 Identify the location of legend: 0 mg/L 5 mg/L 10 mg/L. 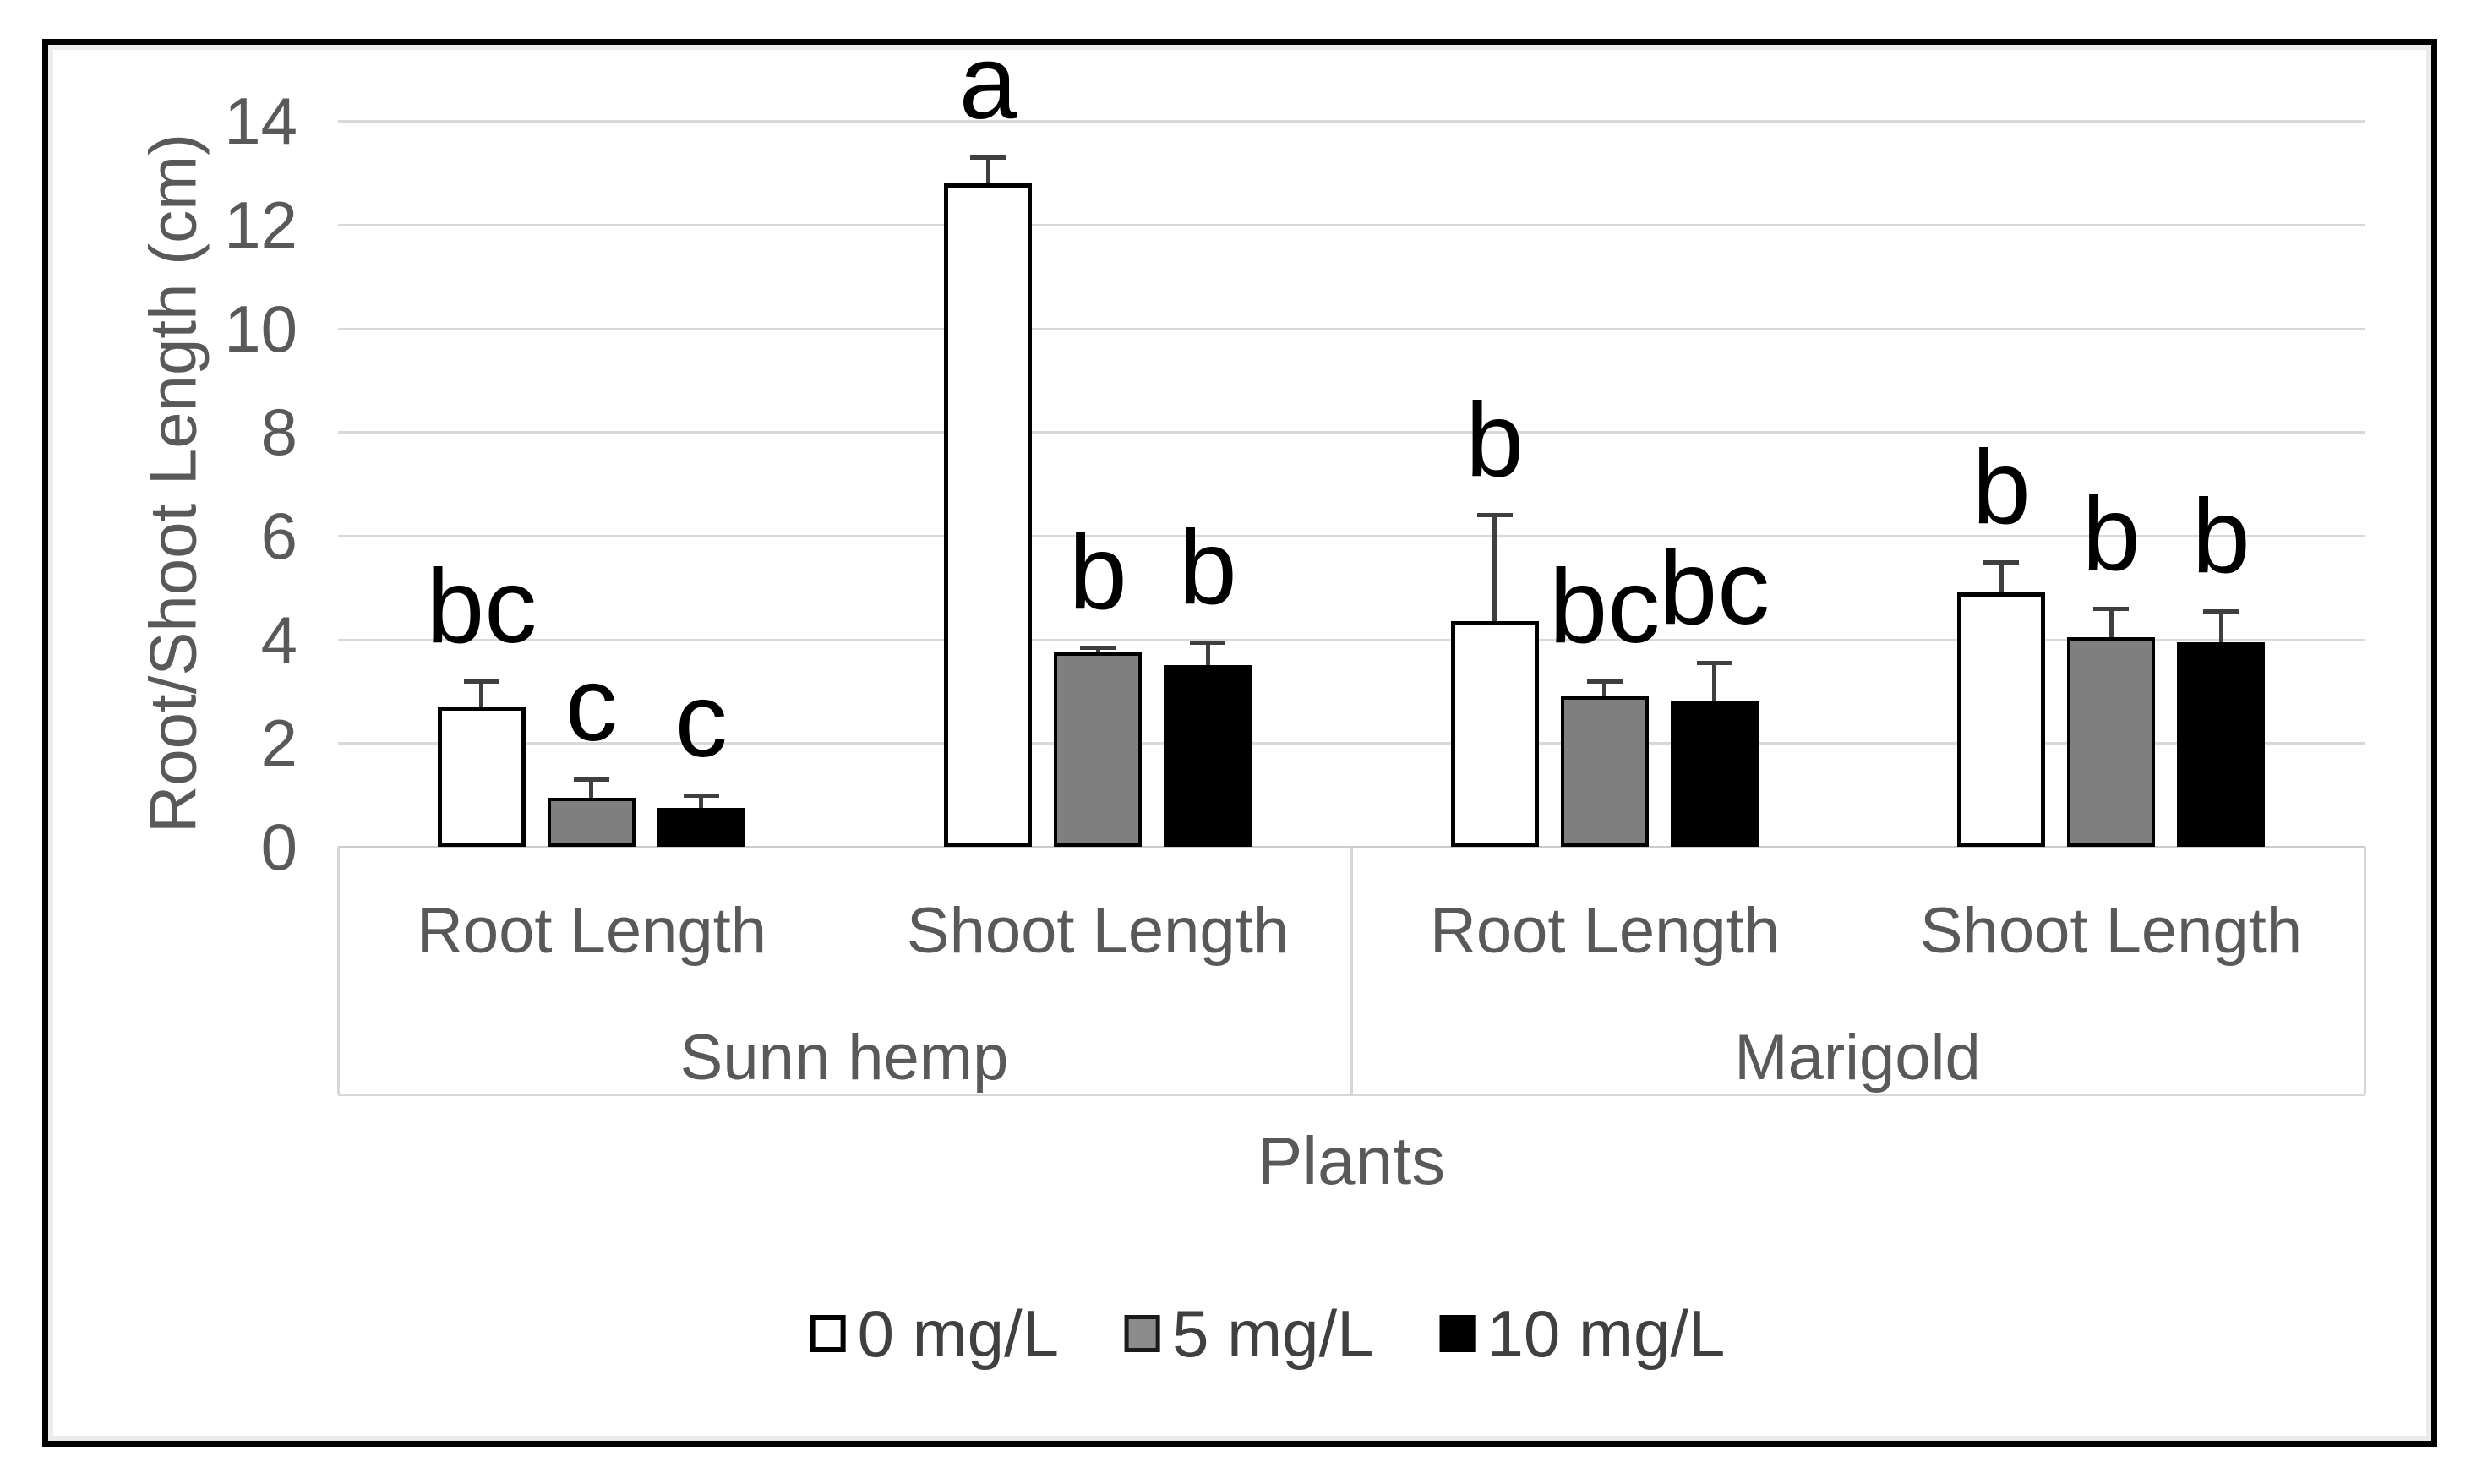
(1268, 1334).